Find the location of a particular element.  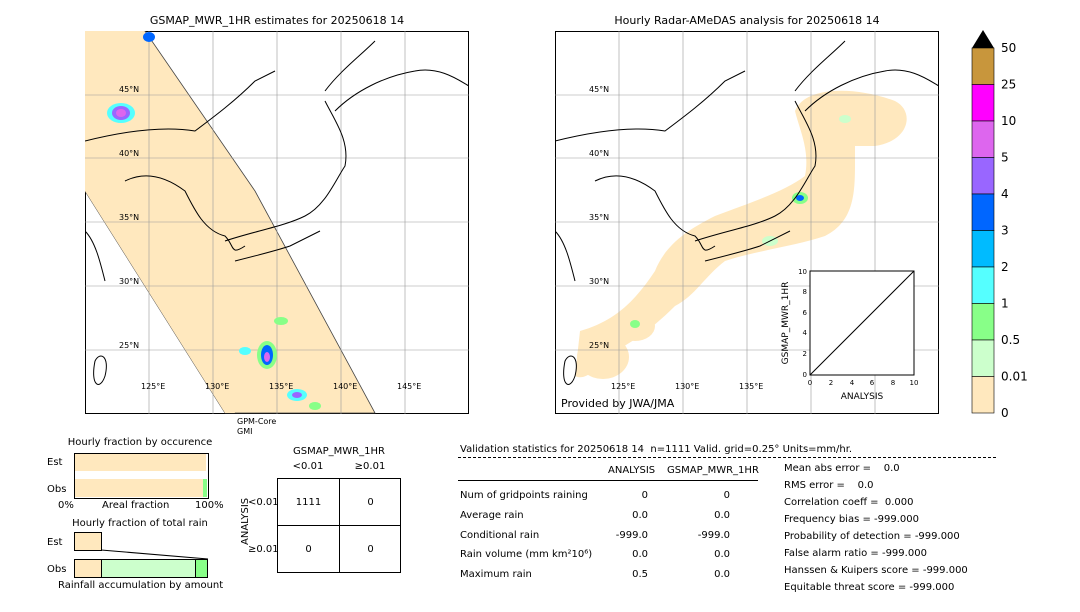

left-lon-125: 125°E is located at coordinates (153, 386).